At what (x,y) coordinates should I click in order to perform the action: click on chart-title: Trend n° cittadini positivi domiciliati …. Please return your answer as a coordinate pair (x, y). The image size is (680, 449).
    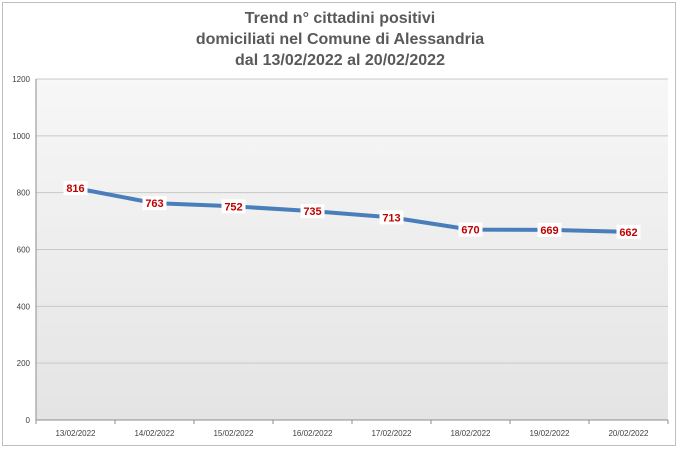
    Looking at the image, I should click on (340, 39).